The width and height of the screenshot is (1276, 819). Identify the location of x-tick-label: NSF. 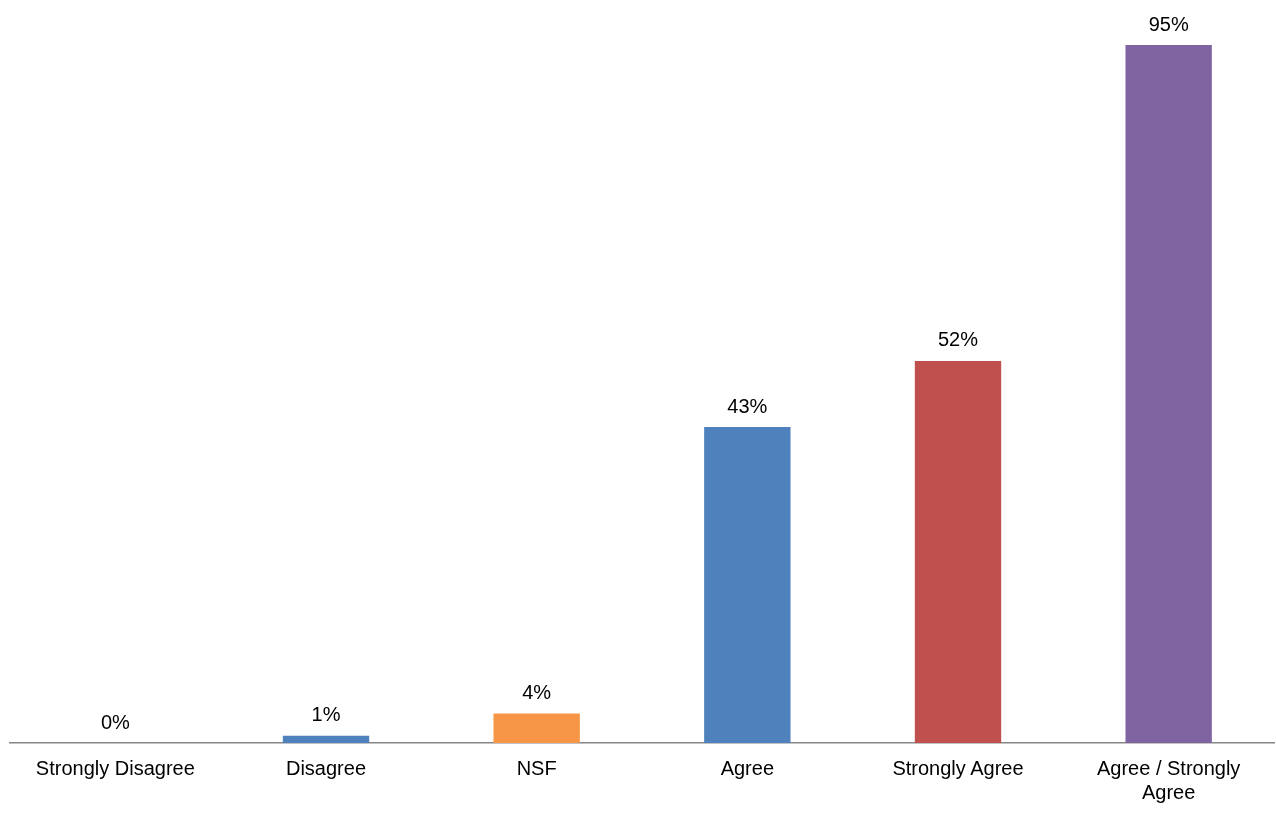
(536, 767).